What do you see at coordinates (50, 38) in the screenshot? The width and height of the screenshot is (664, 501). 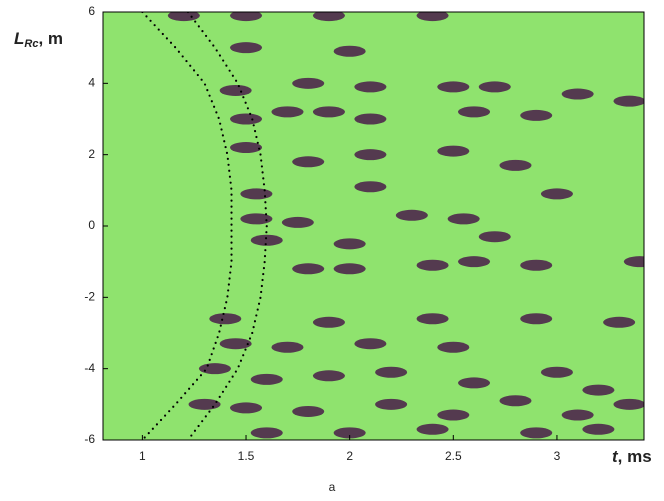 I see `y-label-rest: , m` at bounding box center [50, 38].